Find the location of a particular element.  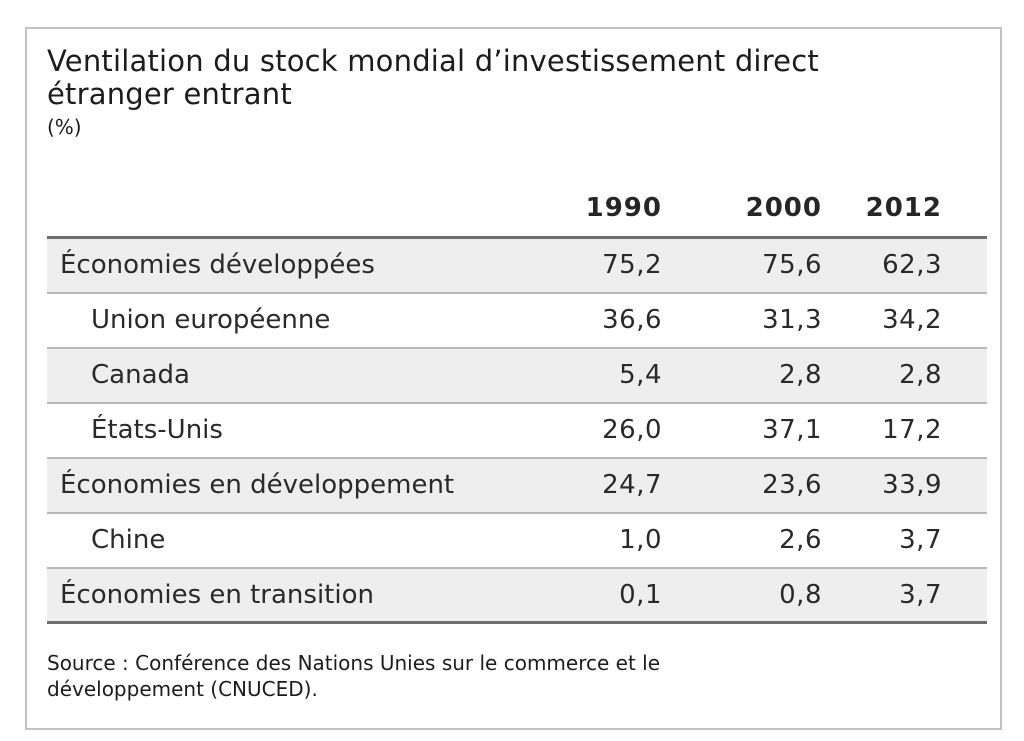

column-header-2000: 2000 is located at coordinates (742, 216).